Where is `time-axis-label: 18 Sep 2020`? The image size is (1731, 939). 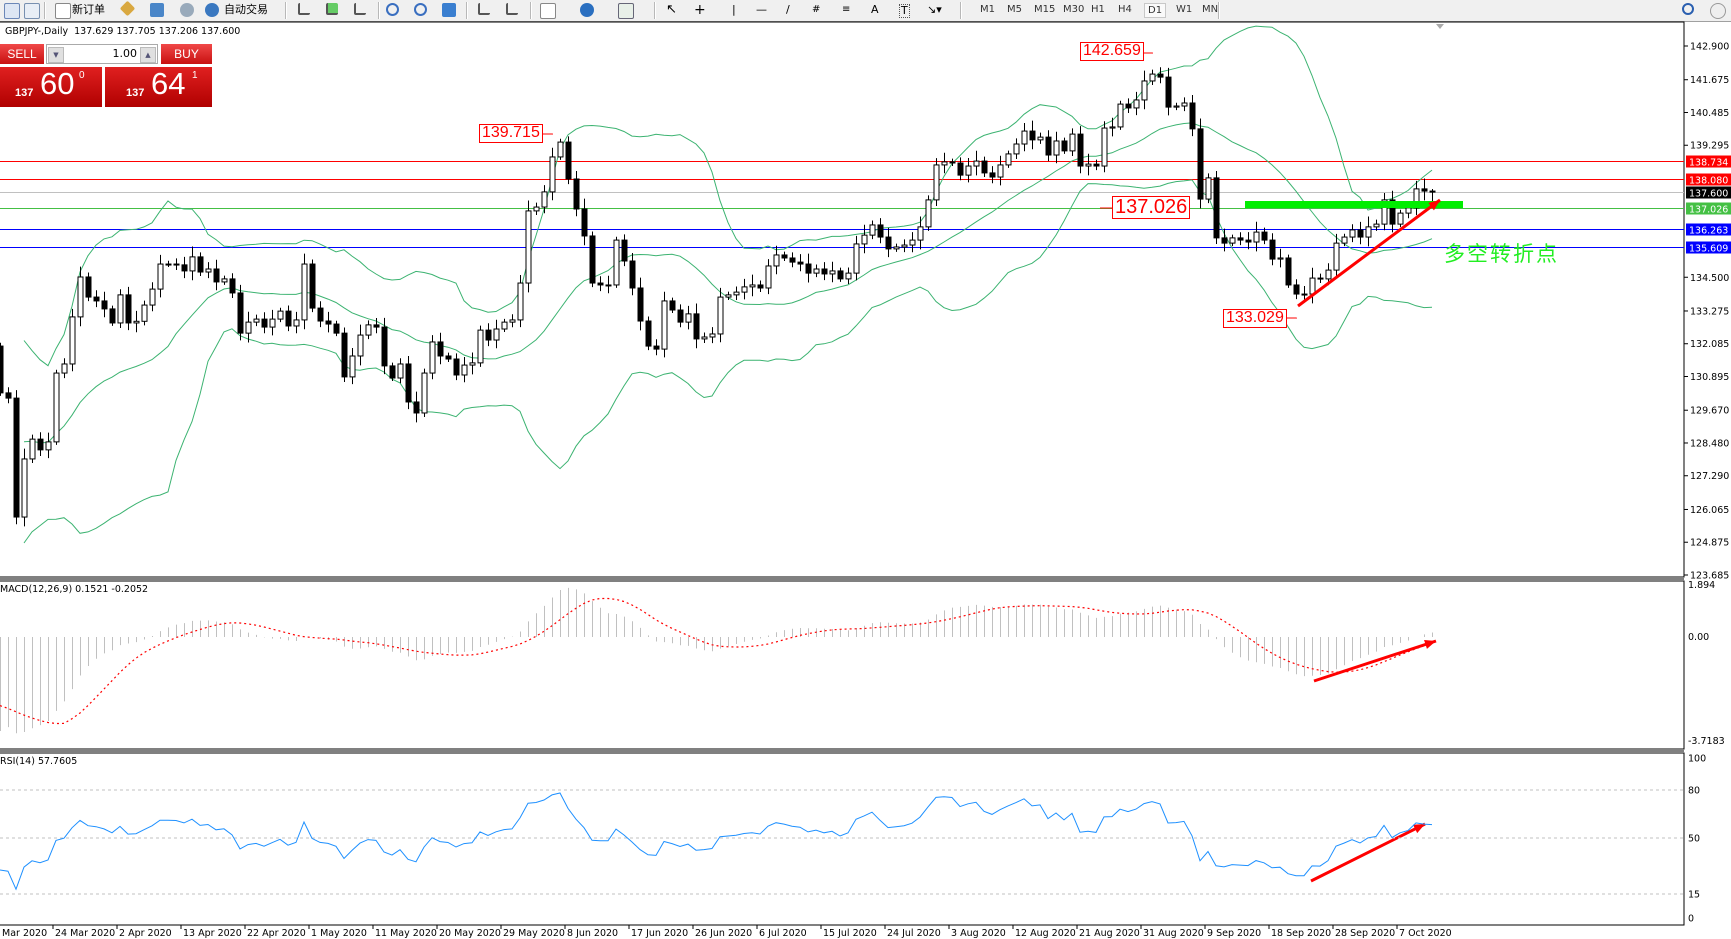
time-axis-label: 18 Sep 2020 is located at coordinates (1301, 933).